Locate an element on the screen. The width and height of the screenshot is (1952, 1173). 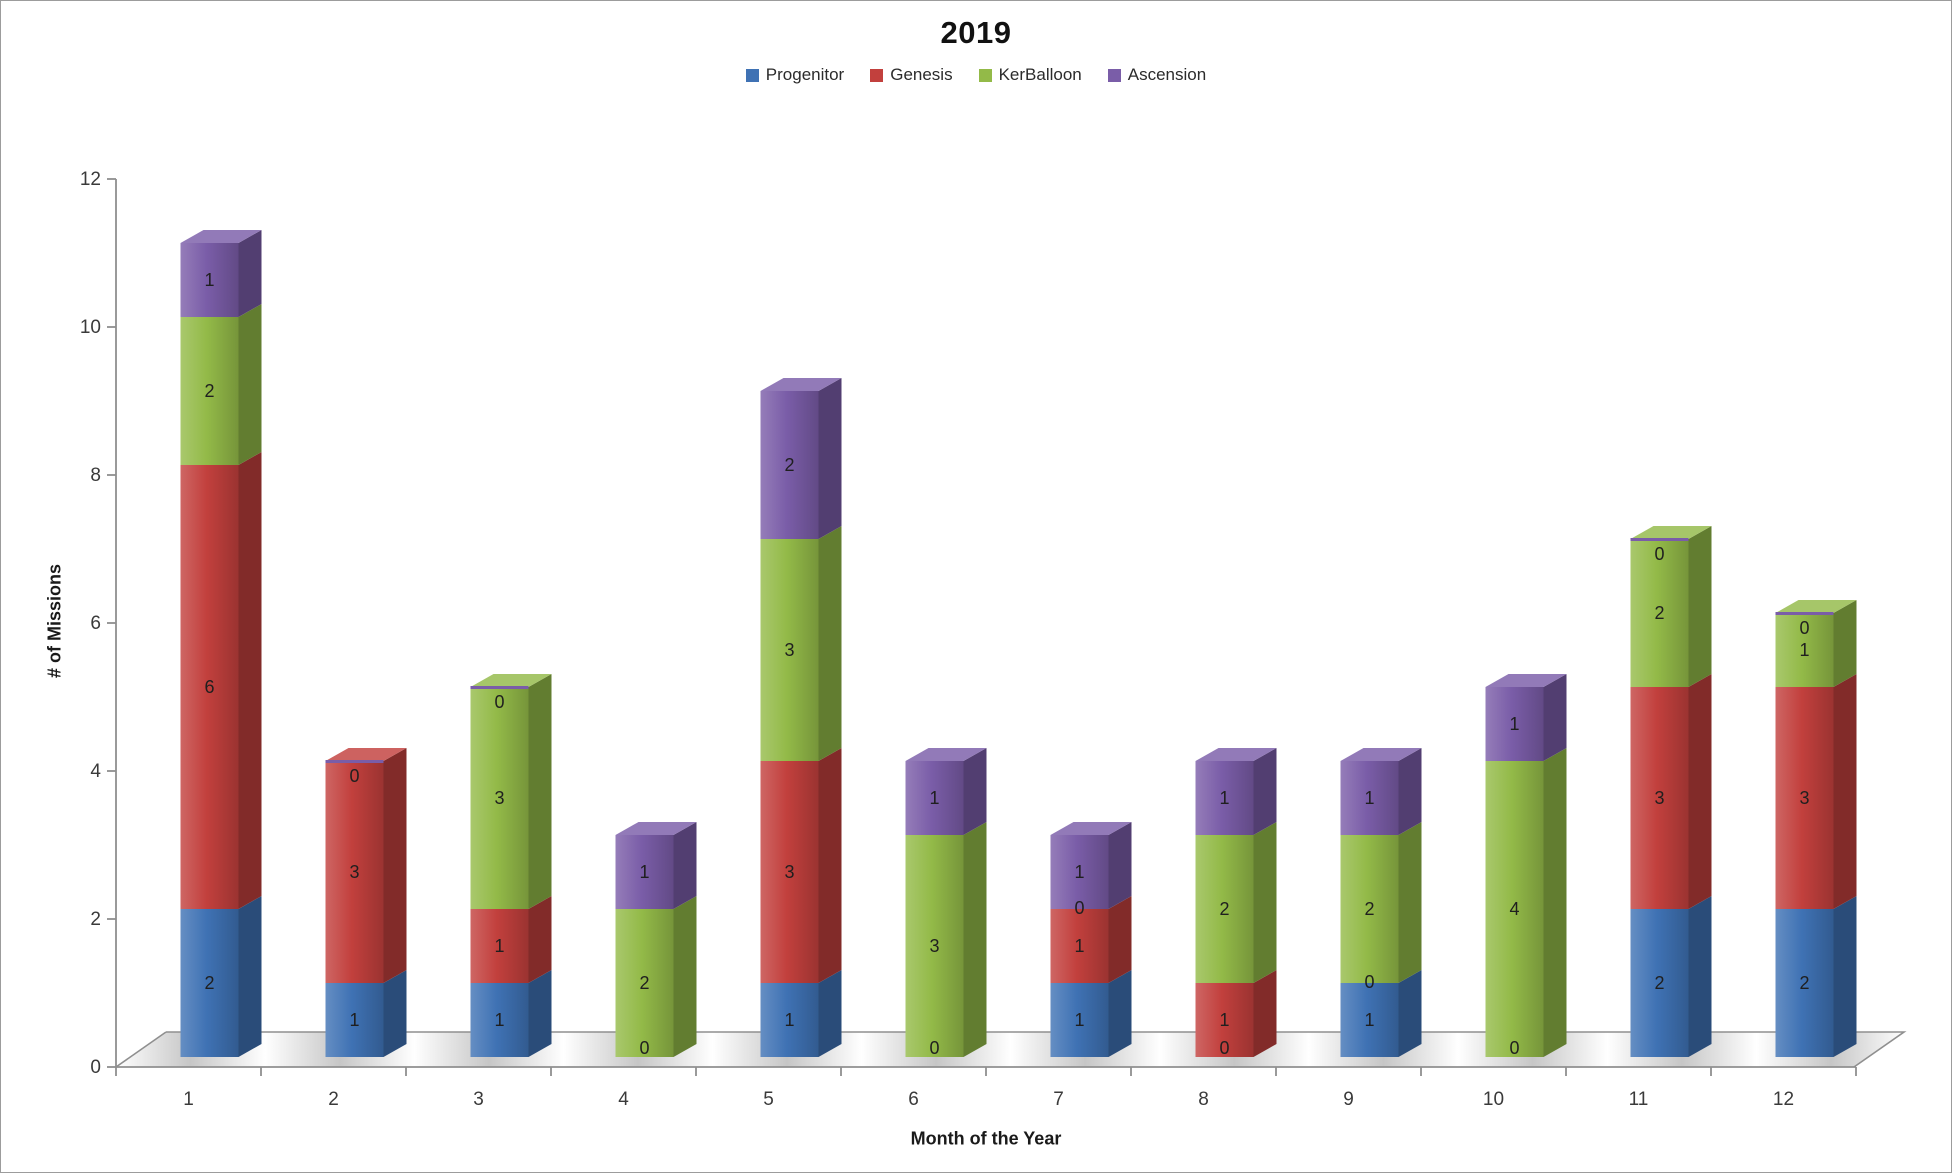
y-tick-label: 4 is located at coordinates (95, 771).